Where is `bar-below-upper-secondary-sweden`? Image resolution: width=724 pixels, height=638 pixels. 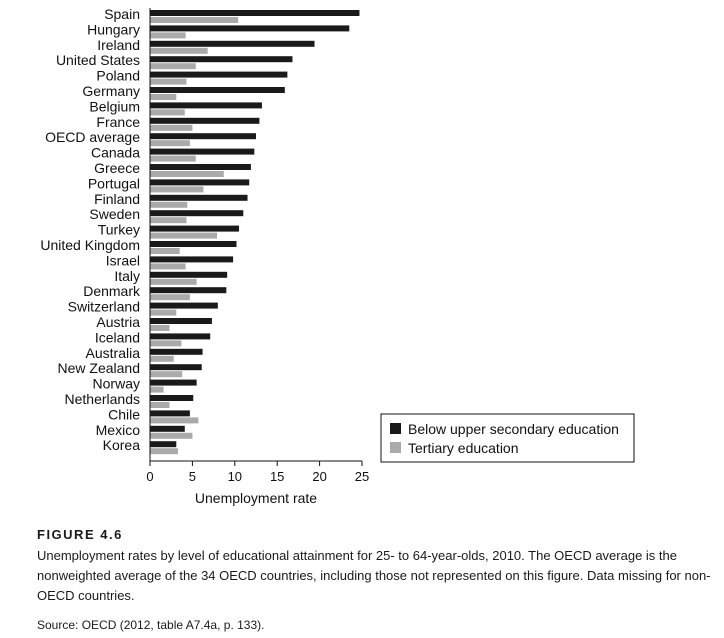 bar-below-upper-secondary-sweden is located at coordinates (197, 213).